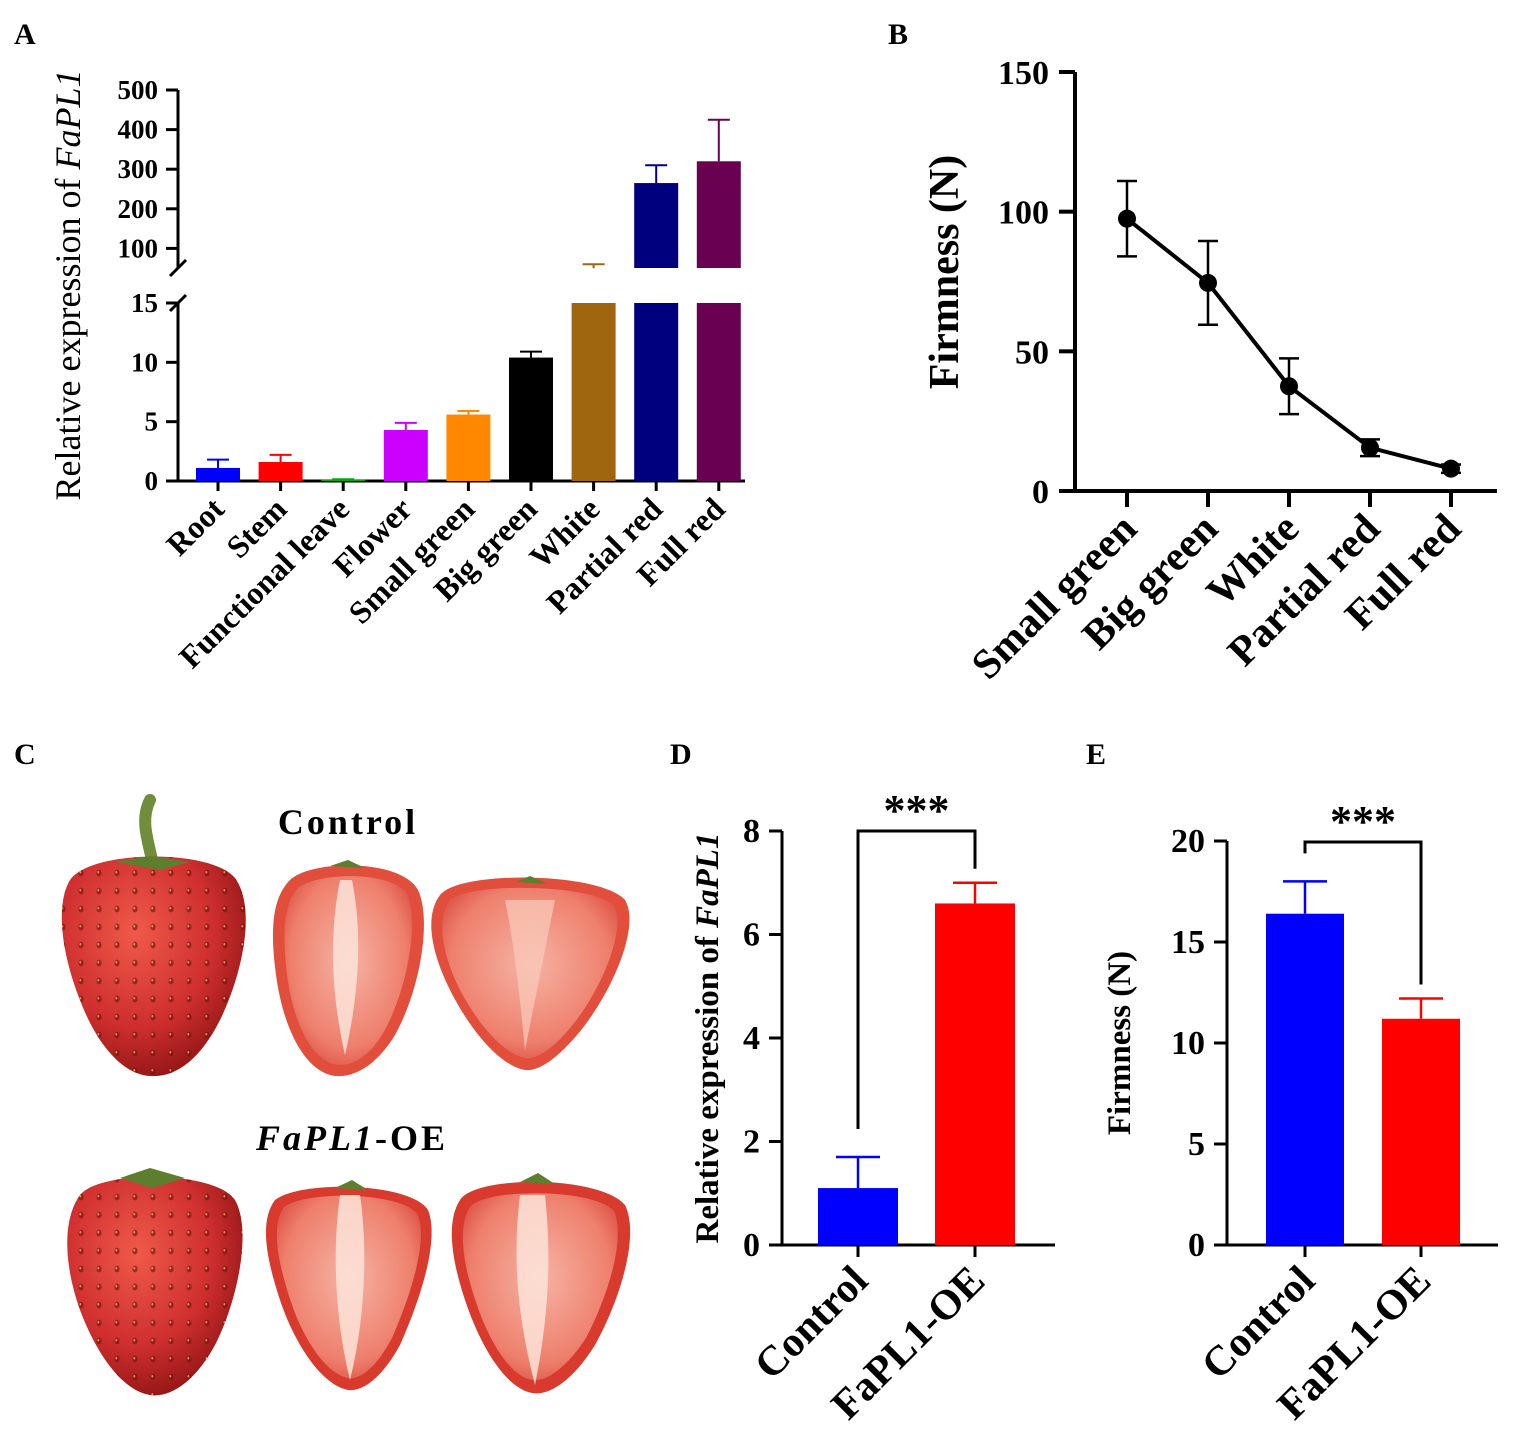 The height and width of the screenshot is (1432, 1519). I want to click on y-tick-label: 500, so click(138, 90).